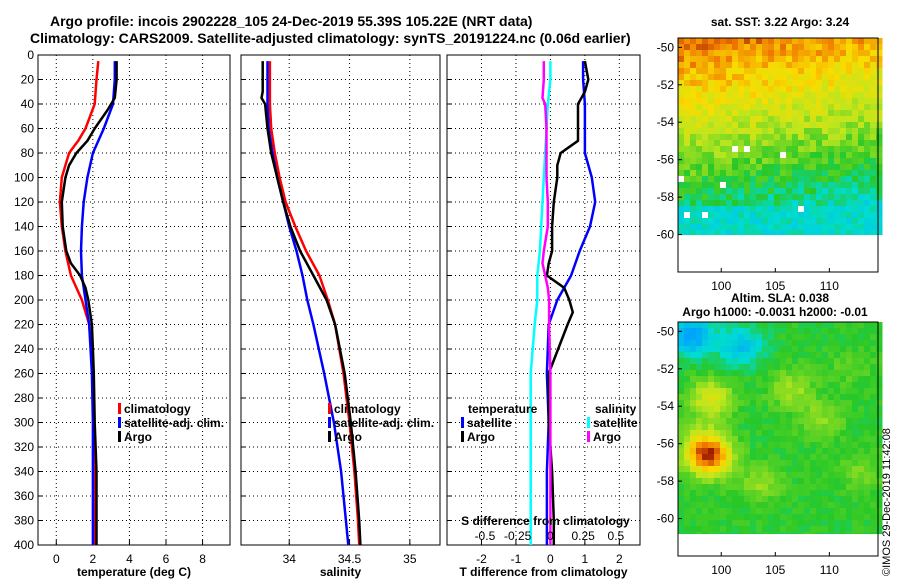 The width and height of the screenshot is (900, 580). What do you see at coordinates (24, 447) in the screenshot?
I see `depth-tick-label: 320` at bounding box center [24, 447].